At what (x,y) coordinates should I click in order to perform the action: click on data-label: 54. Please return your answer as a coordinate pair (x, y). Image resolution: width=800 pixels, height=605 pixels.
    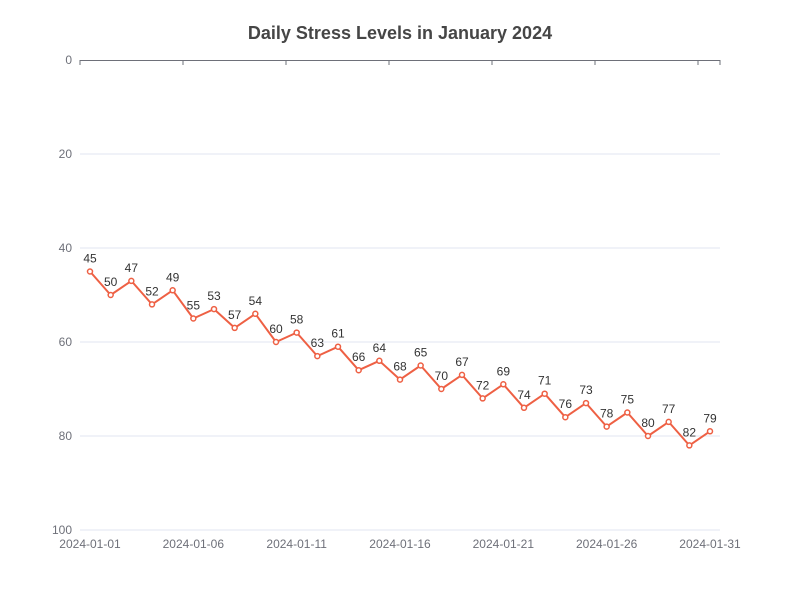
    Looking at the image, I should click on (256, 301).